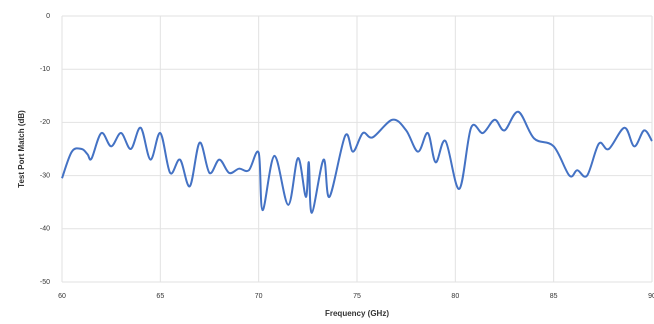 This screenshot has height=324, width=654. Describe the element at coordinates (651, 296) in the screenshot. I see `x-tick-label: 90` at that location.